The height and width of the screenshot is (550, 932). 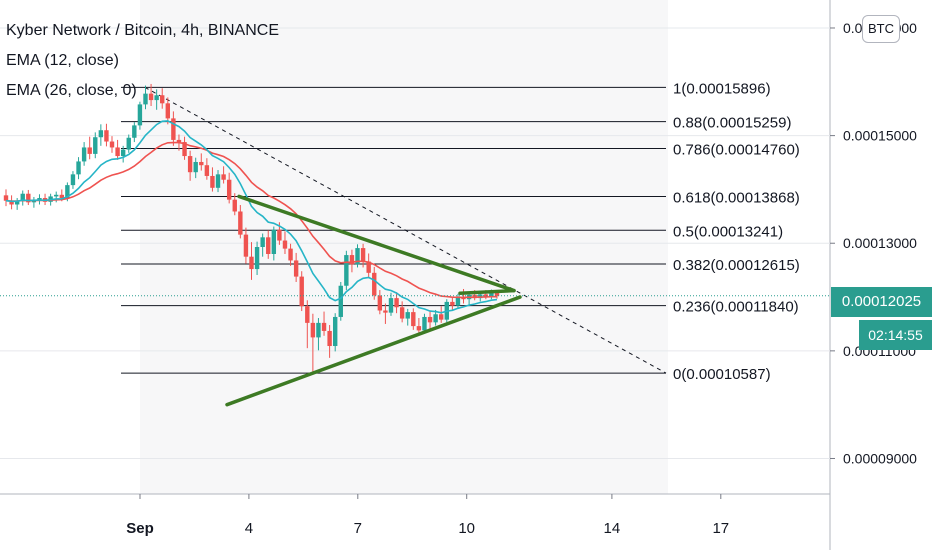 I want to click on x-tick-label: 10, so click(x=466, y=528).